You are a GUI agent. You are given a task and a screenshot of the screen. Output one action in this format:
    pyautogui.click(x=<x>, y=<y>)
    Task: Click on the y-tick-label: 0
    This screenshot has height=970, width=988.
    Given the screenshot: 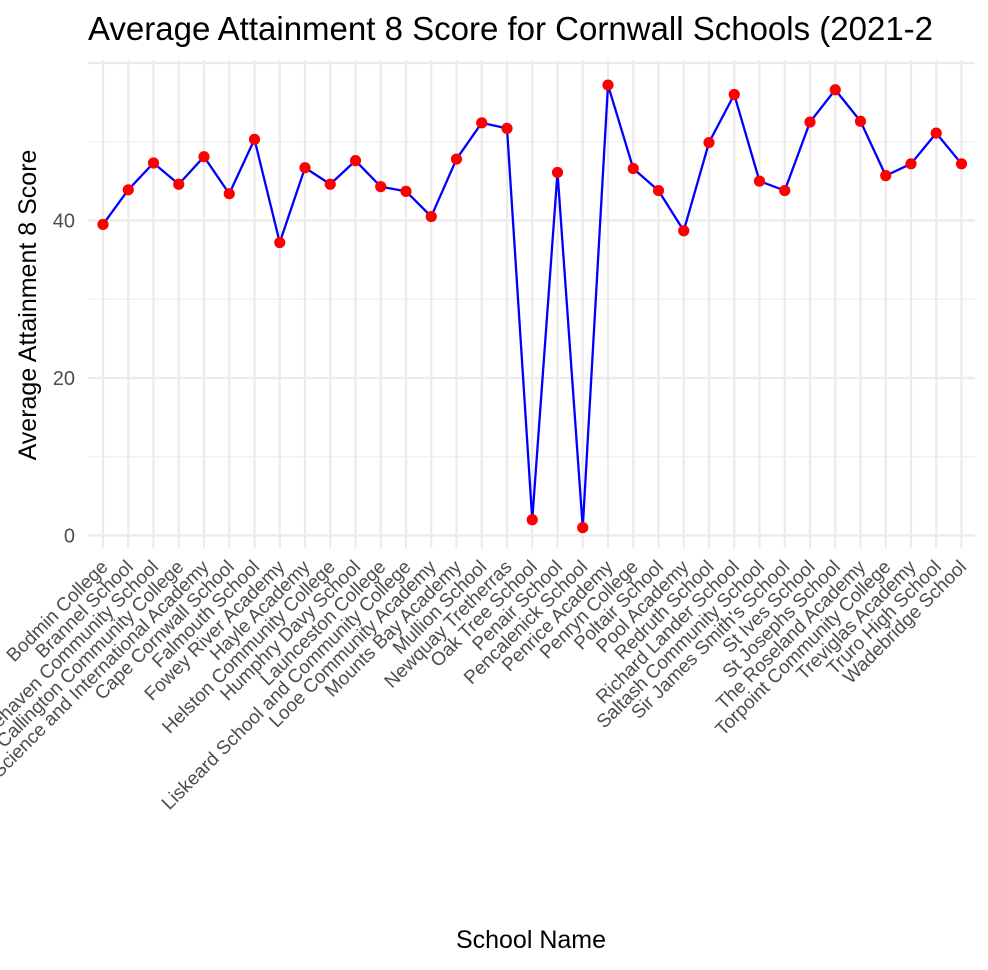 What is the action you would take?
    pyautogui.click(x=69, y=537)
    